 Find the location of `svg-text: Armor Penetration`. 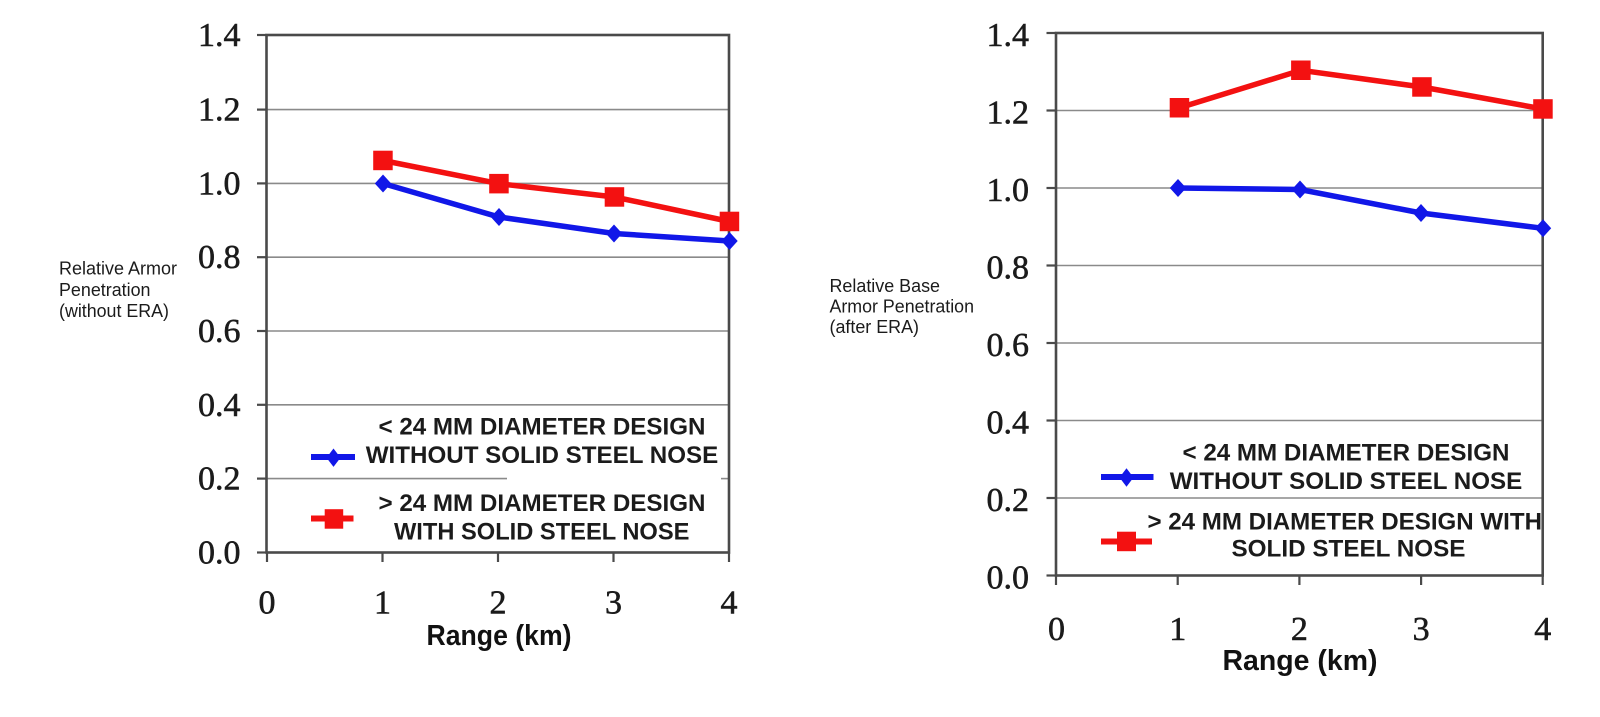

svg-text: Armor Penetration is located at coordinates (902, 306).